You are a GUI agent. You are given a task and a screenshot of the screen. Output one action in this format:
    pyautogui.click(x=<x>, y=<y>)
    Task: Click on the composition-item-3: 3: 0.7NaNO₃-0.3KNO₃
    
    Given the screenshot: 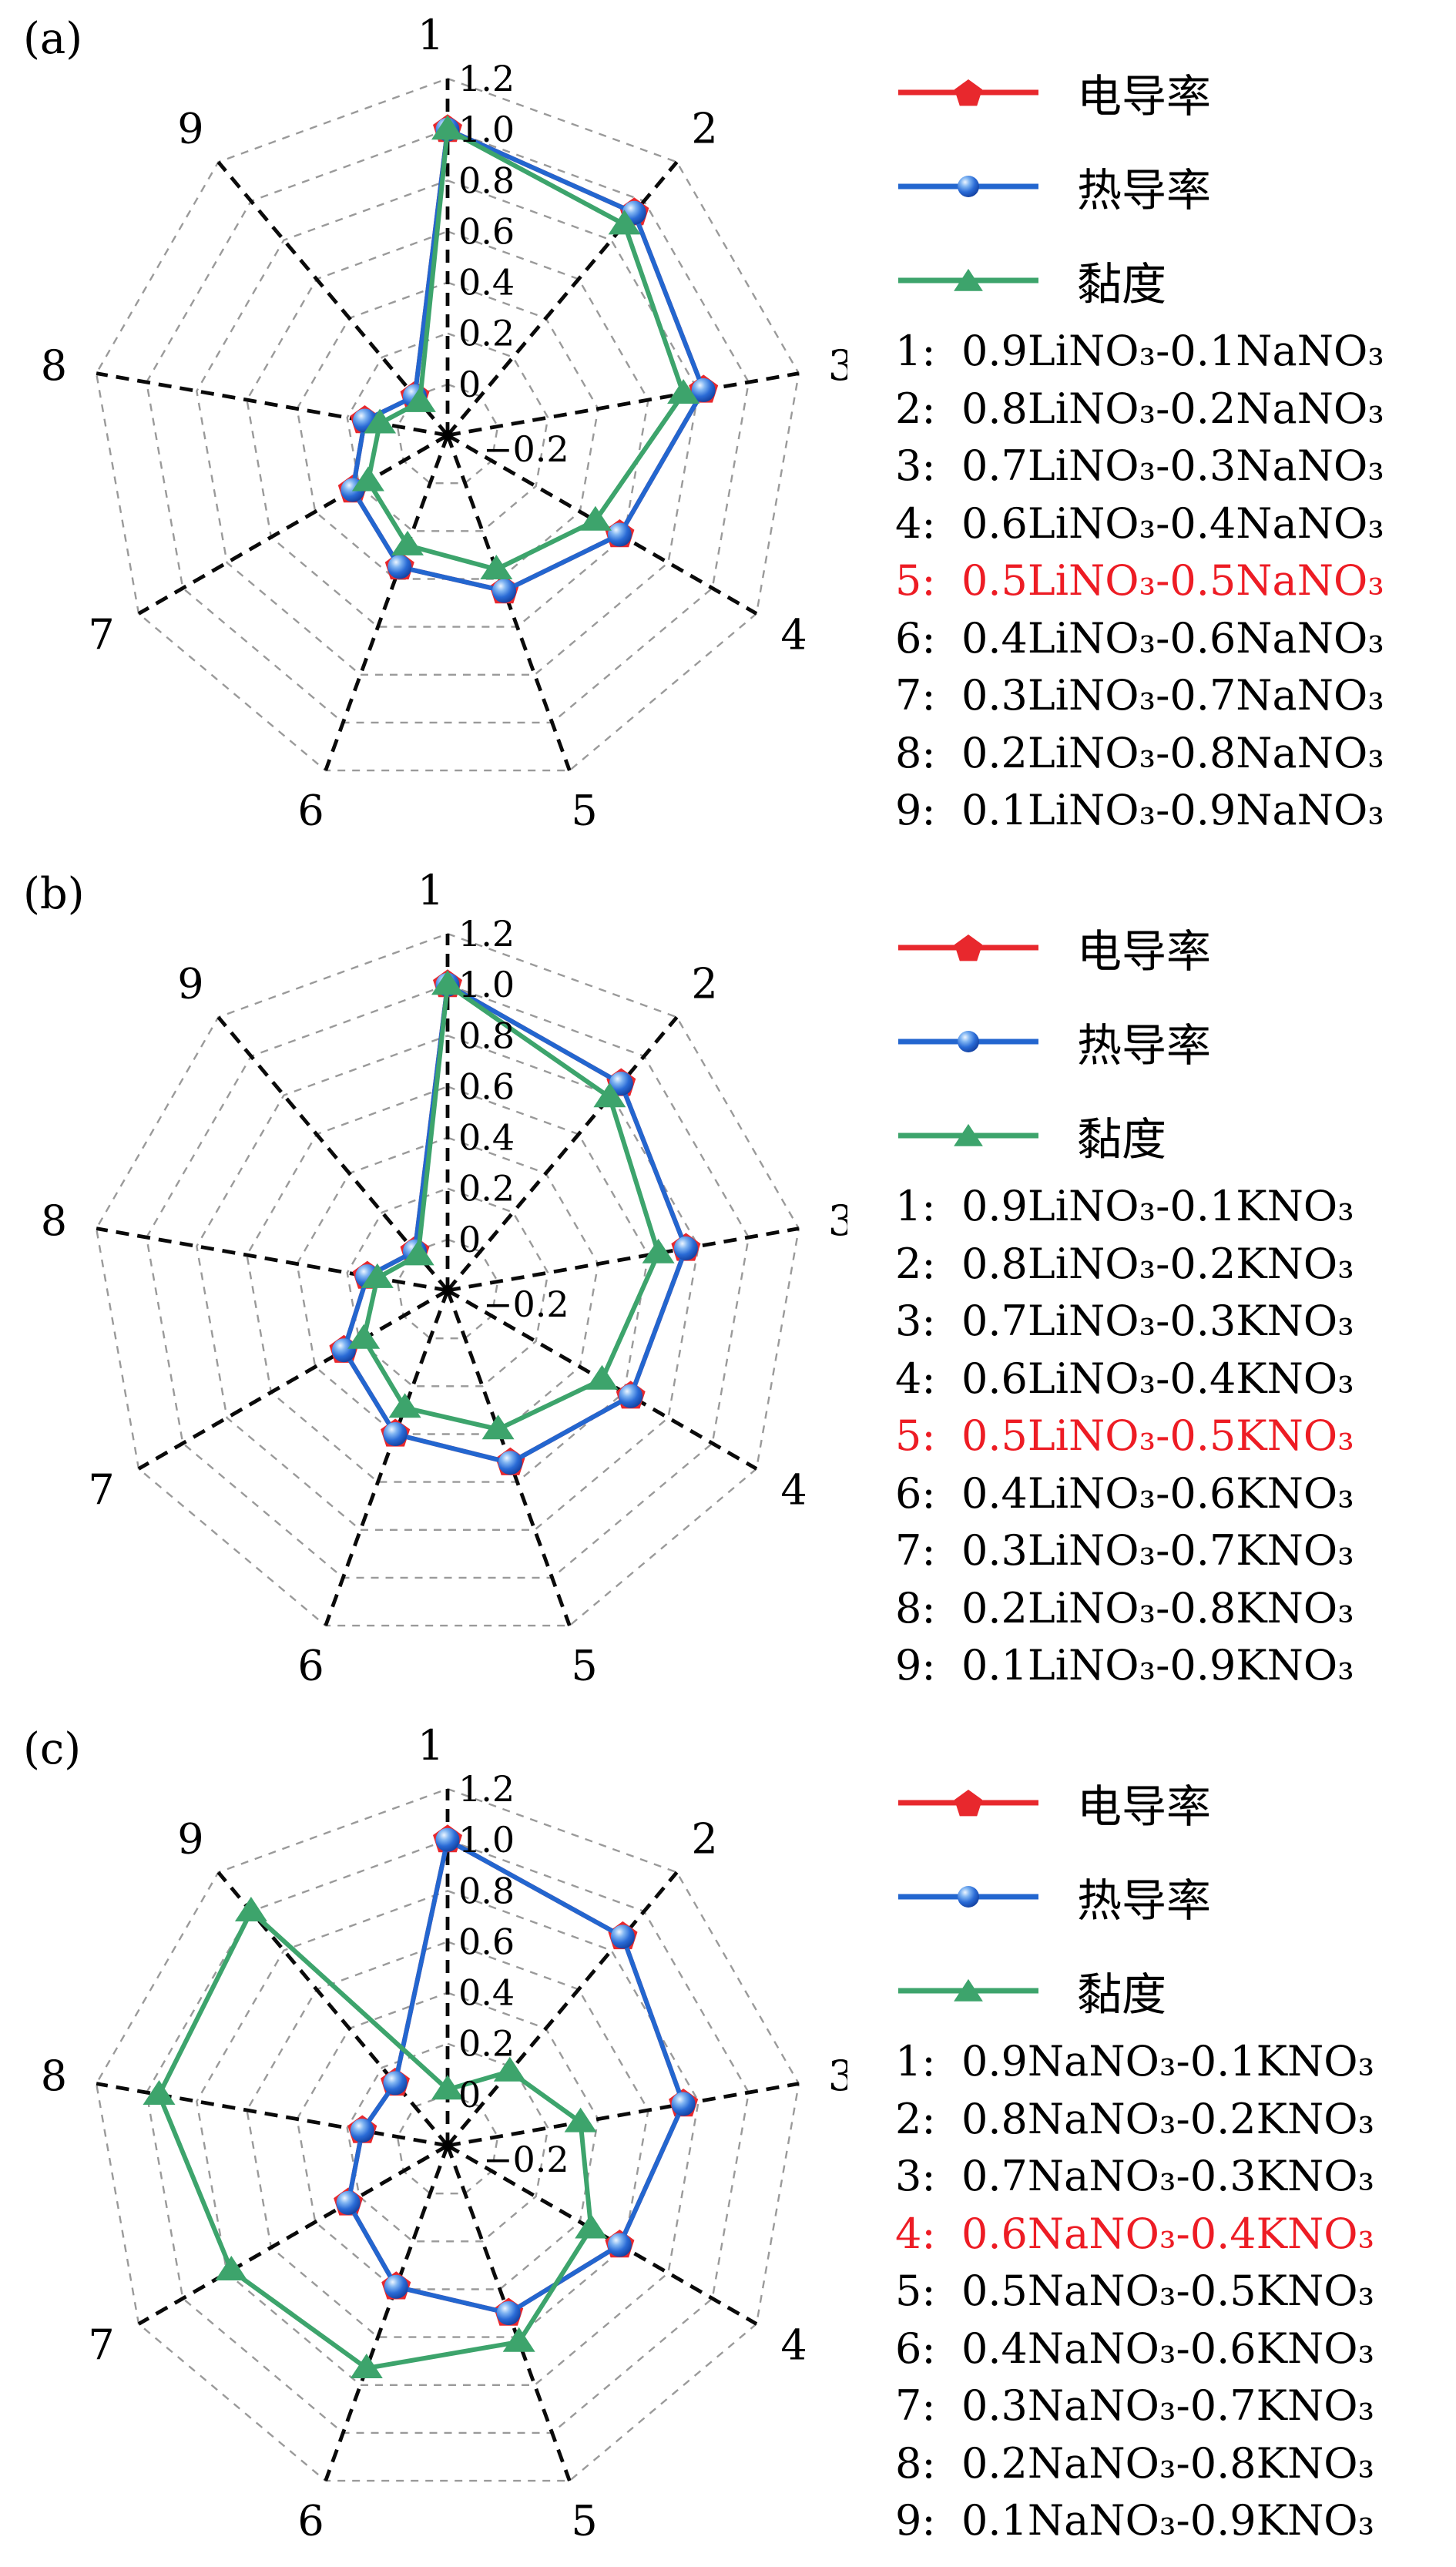 What is the action you would take?
    pyautogui.click(x=1134, y=2176)
    